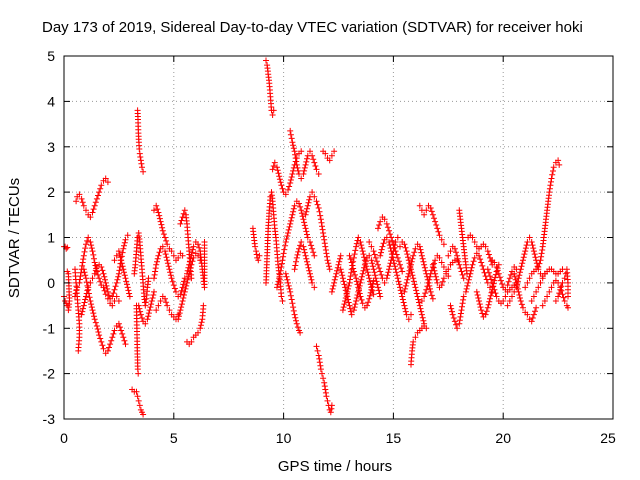 This screenshot has height=480, width=640. Describe the element at coordinates (51, 192) in the screenshot. I see `y-tick-label: 2` at that location.